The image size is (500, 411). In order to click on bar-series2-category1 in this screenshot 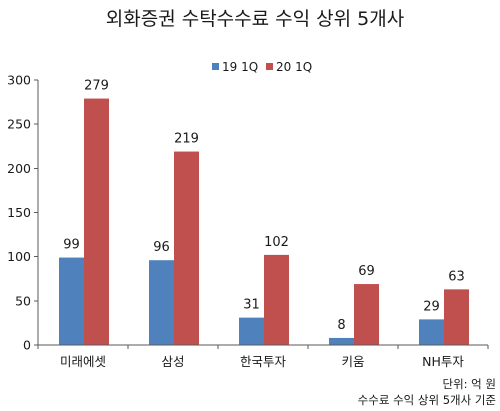, I will do `click(96, 221)`.